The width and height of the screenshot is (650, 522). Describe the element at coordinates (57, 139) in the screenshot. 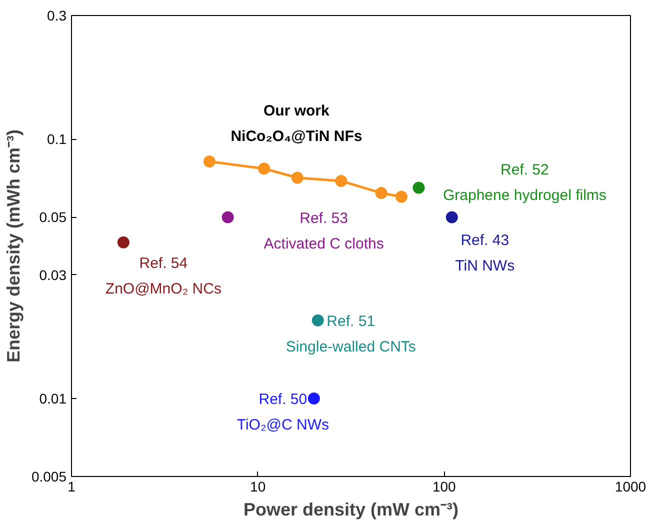

I see `y-tick-label: 0.1` at that location.